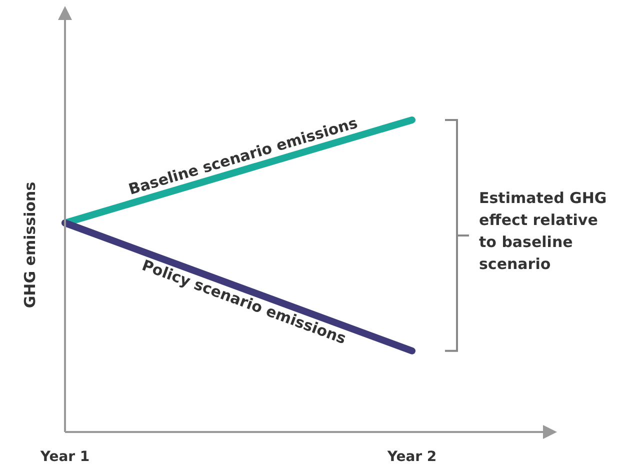 The image size is (644, 467). I want to click on annotation: Estimated GHG effect relative to baseline scenario, so click(543, 232).